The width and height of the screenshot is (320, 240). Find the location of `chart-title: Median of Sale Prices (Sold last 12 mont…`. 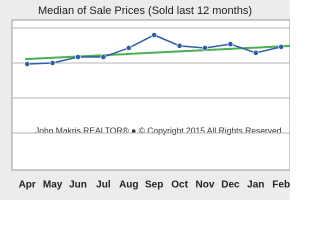

chart-title: Median of Sale Prices (Sold last 12 mont… is located at coordinates (145, 11).